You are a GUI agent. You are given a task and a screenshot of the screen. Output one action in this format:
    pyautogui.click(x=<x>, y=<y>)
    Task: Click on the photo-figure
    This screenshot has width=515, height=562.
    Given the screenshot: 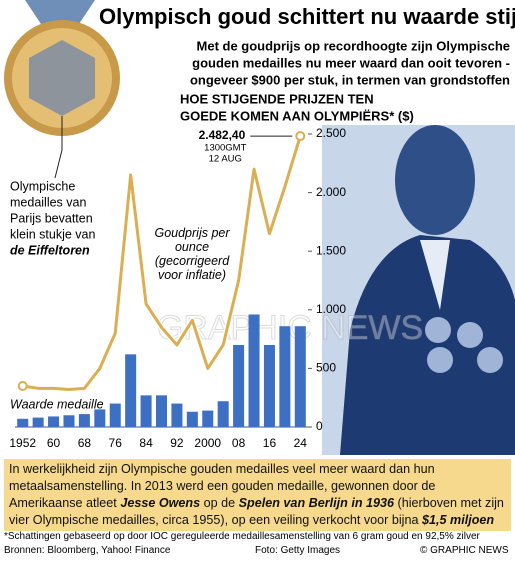 What is the action you would take?
    pyautogui.click(x=427, y=345)
    